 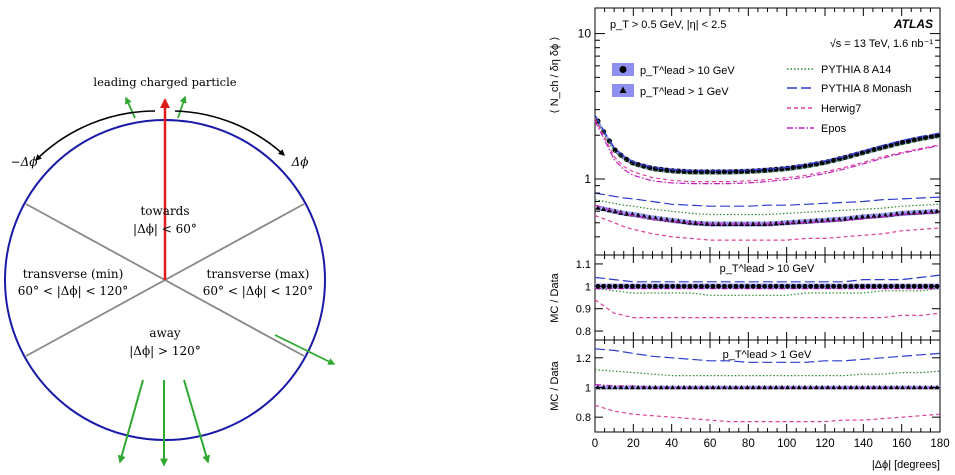 I want to click on x-tick-label: 100, so click(x=786, y=444).